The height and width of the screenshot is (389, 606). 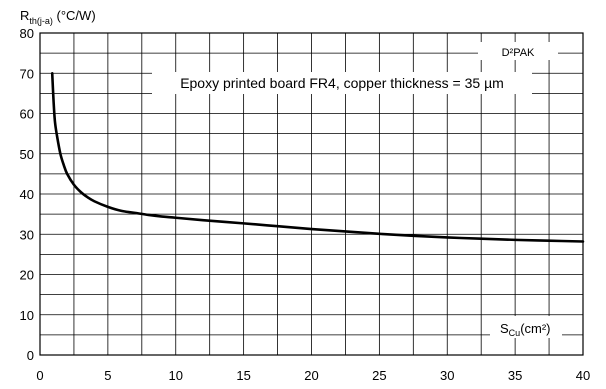 I want to click on x-tick-label: 35, so click(x=515, y=375).